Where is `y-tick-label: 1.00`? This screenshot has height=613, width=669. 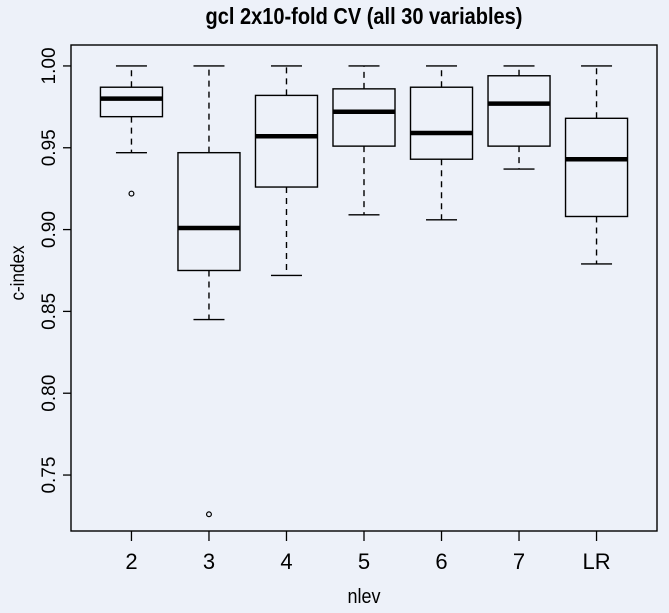
y-tick-label: 1.00 is located at coordinates (49, 65).